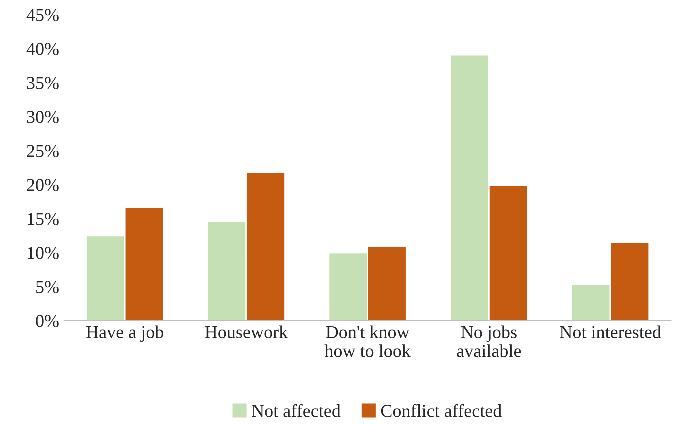 The width and height of the screenshot is (678, 425). What do you see at coordinates (42, 49) in the screenshot?
I see `y-tick-label: 40%` at bounding box center [42, 49].